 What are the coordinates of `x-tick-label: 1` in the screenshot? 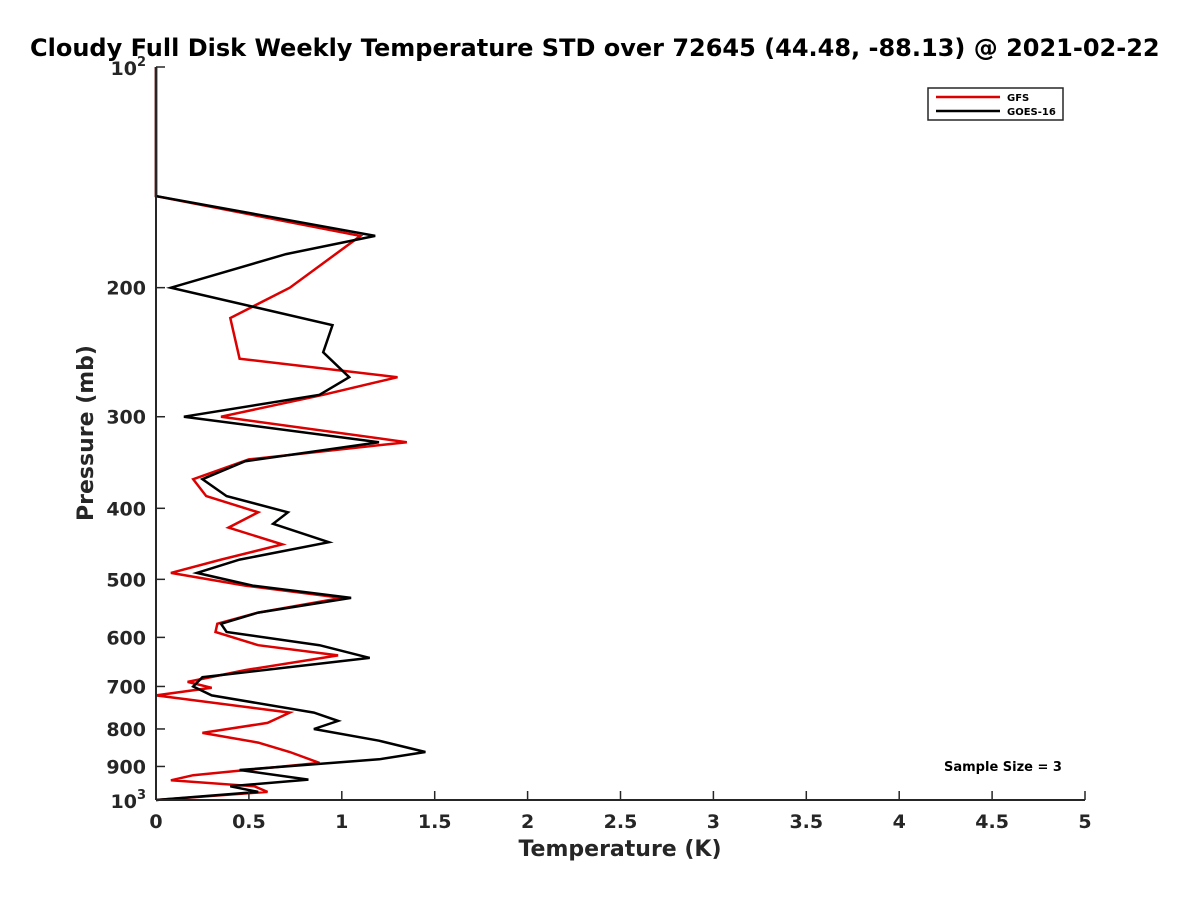 It's located at (341, 822).